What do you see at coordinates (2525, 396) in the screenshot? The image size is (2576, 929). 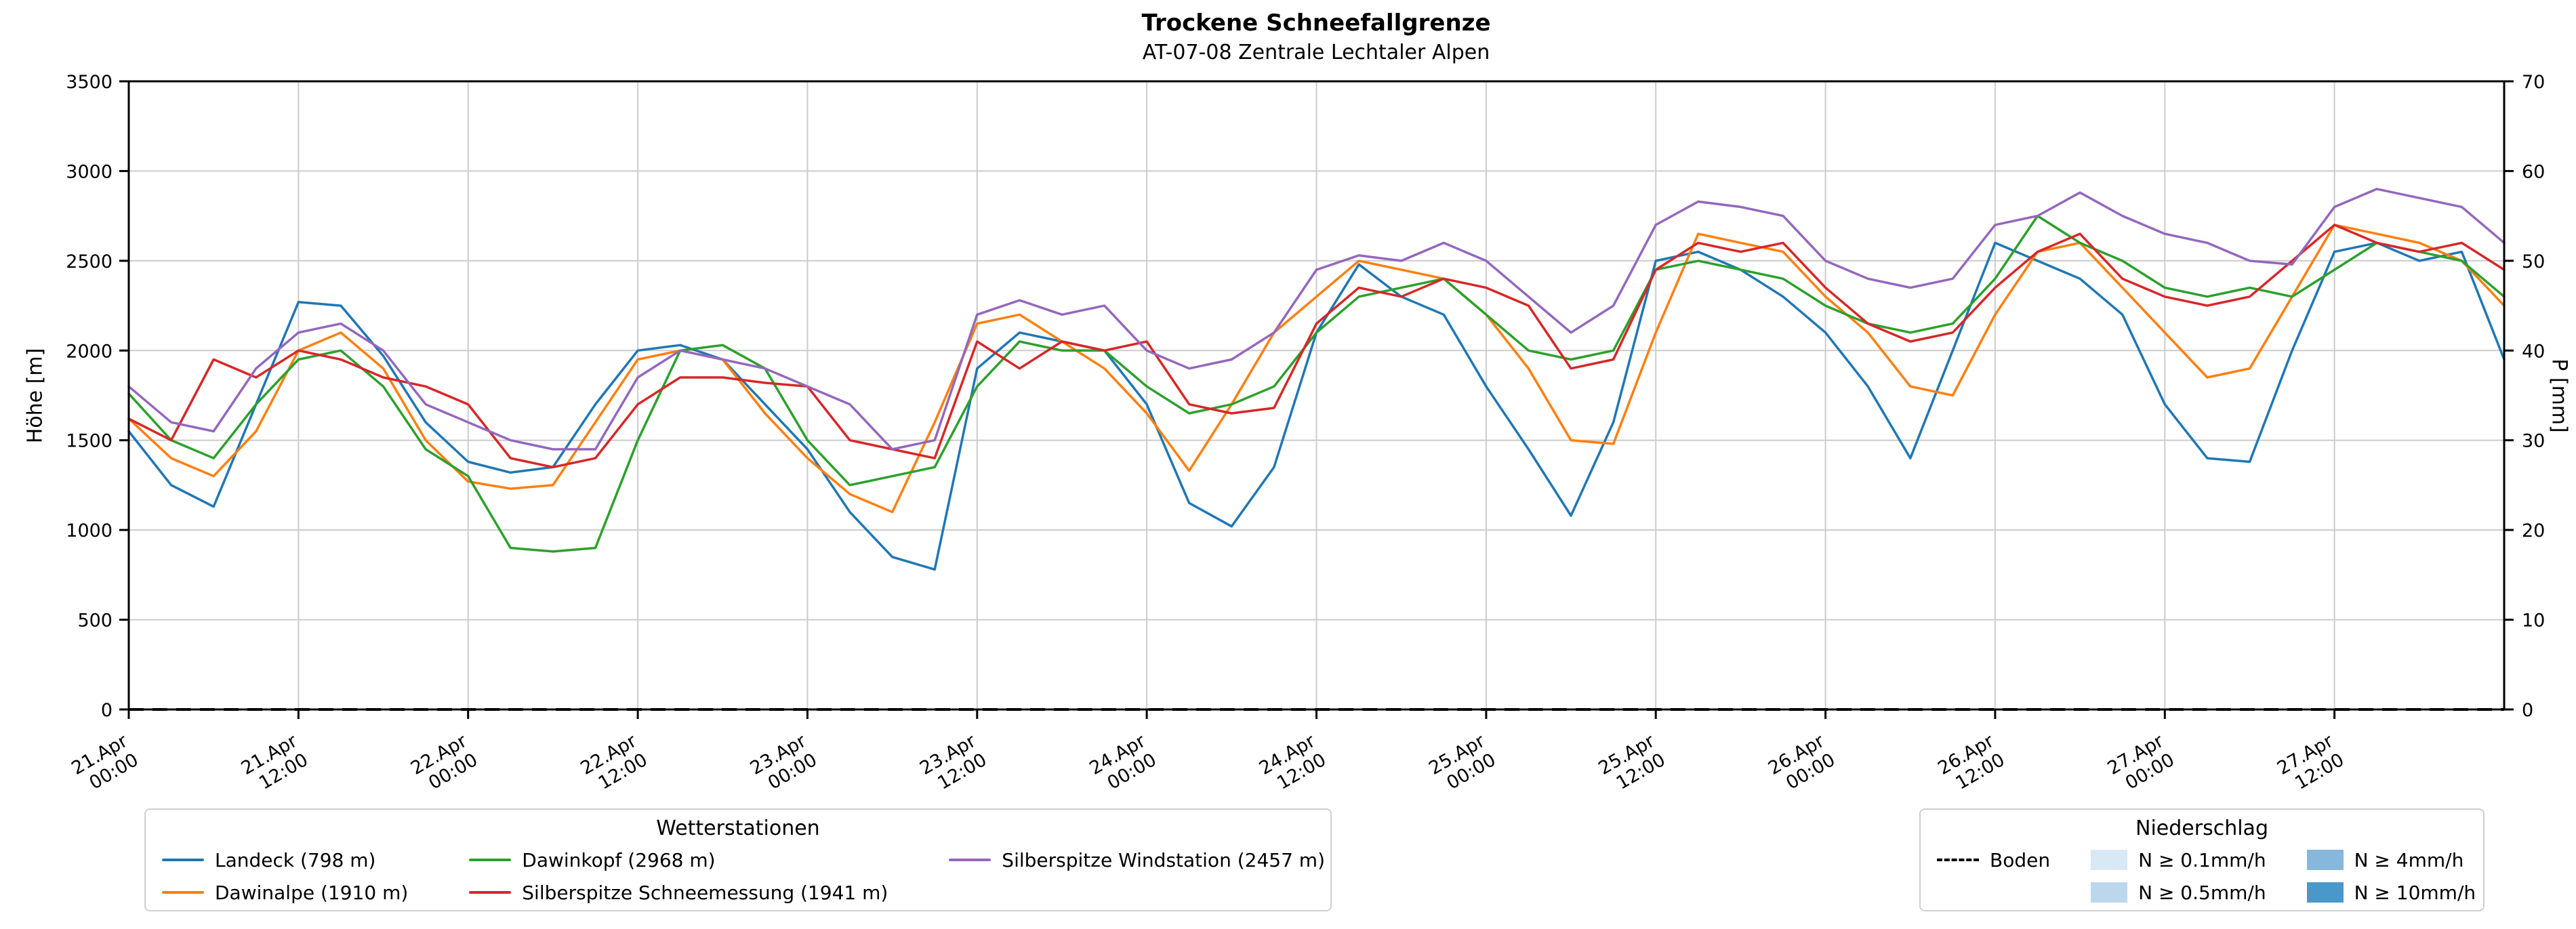 I see `y-axis-right-ticks: 0 10 20 30 40 50 60 70` at bounding box center [2525, 396].